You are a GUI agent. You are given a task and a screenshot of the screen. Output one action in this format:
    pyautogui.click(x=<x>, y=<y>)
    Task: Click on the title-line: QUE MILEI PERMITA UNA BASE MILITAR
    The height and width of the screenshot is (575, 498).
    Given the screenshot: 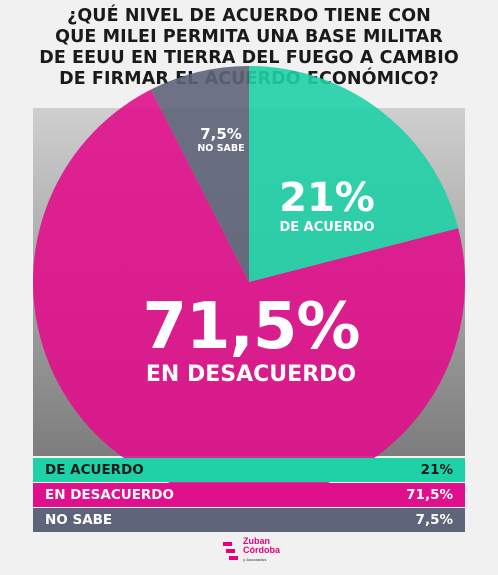 What is the action you would take?
    pyautogui.click(x=249, y=37)
    